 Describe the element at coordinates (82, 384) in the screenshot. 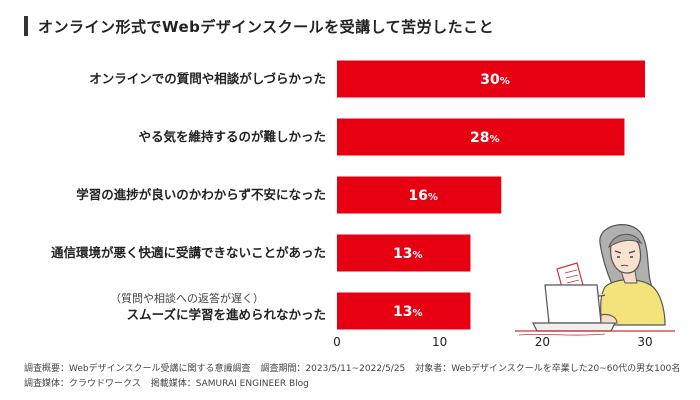

I see `media-label: 調査媒体：クラウドワークス` at that location.